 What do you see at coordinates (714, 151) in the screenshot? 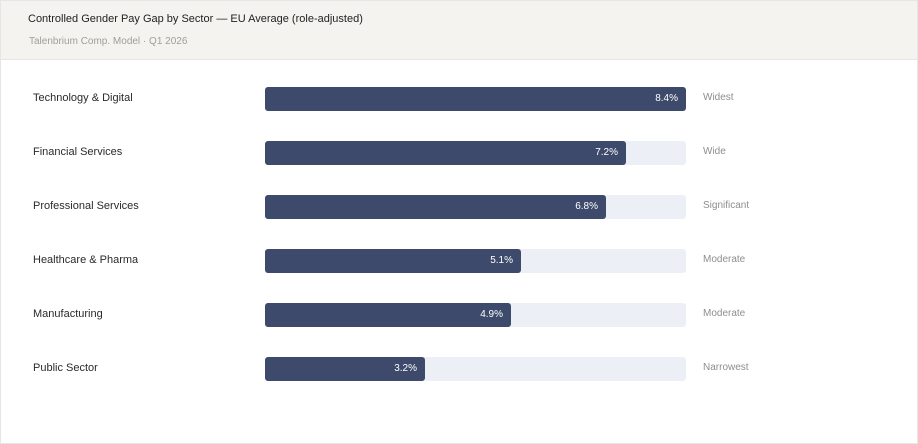
I see `tier-label: Wide` at bounding box center [714, 151].